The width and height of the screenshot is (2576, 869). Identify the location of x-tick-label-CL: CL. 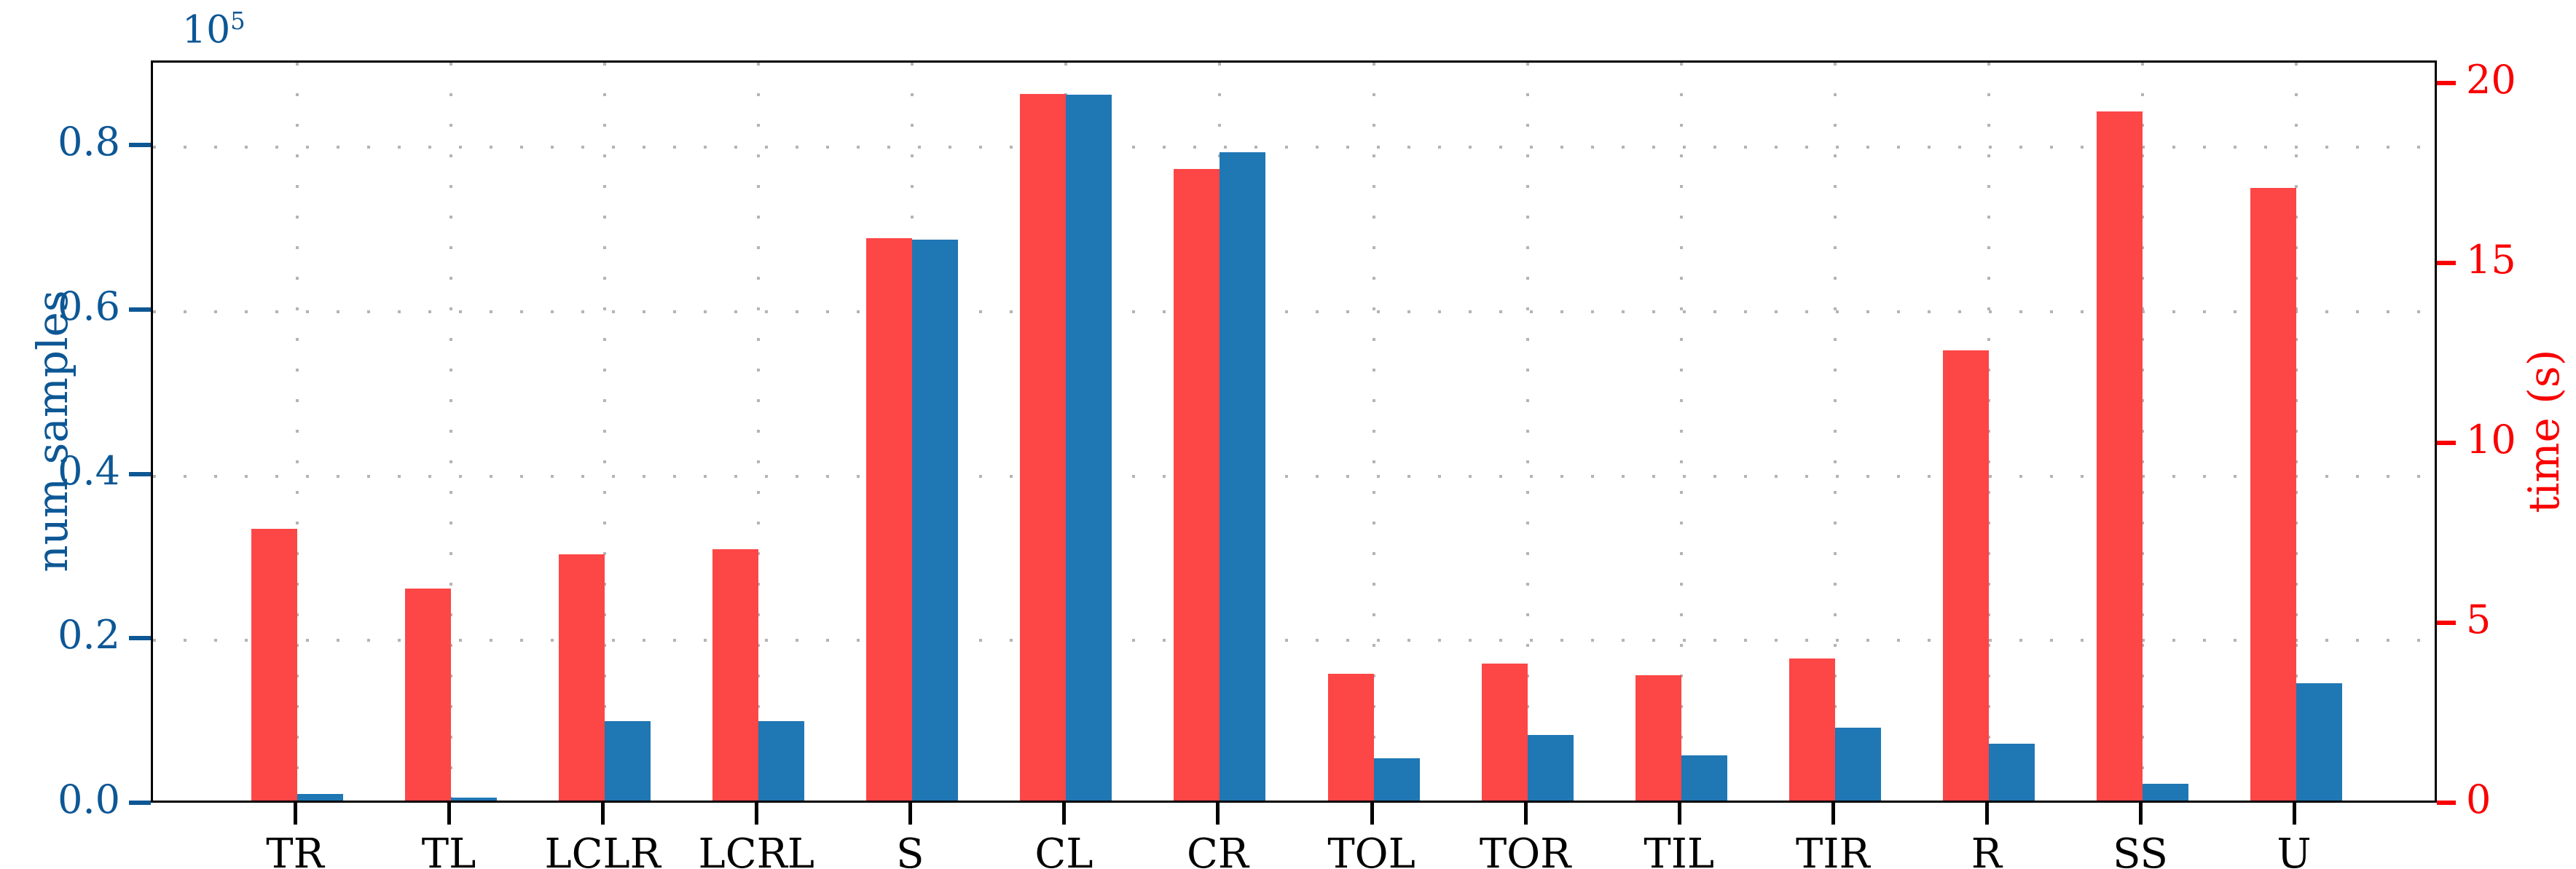
(1063, 849).